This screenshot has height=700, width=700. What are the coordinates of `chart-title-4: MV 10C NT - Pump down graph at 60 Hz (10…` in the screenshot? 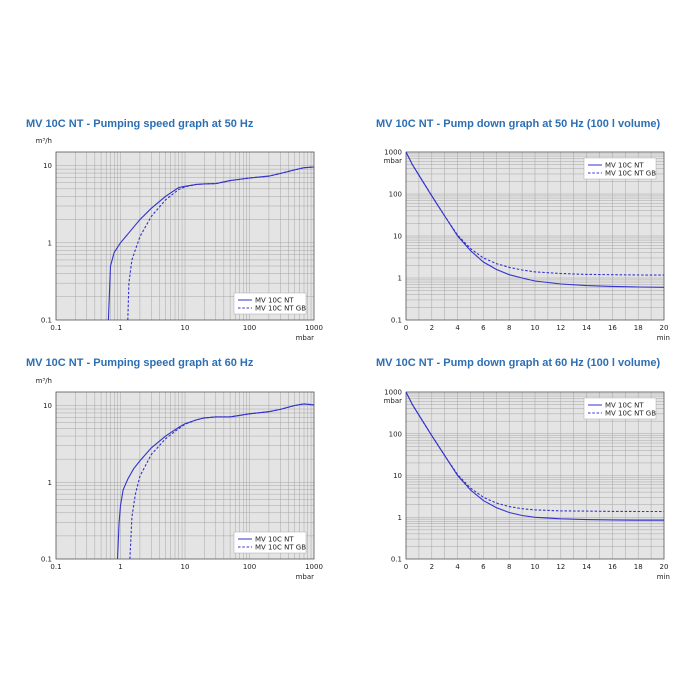 It's located at (518, 363).